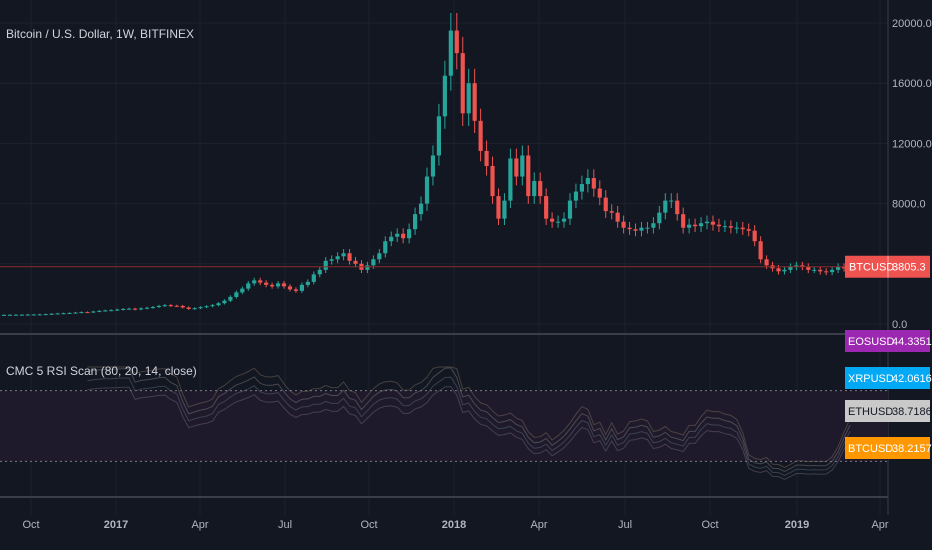 The width and height of the screenshot is (932, 550). What do you see at coordinates (870, 412) in the screenshot?
I see `rsi-label-symbol: ETHUSD` at bounding box center [870, 412].